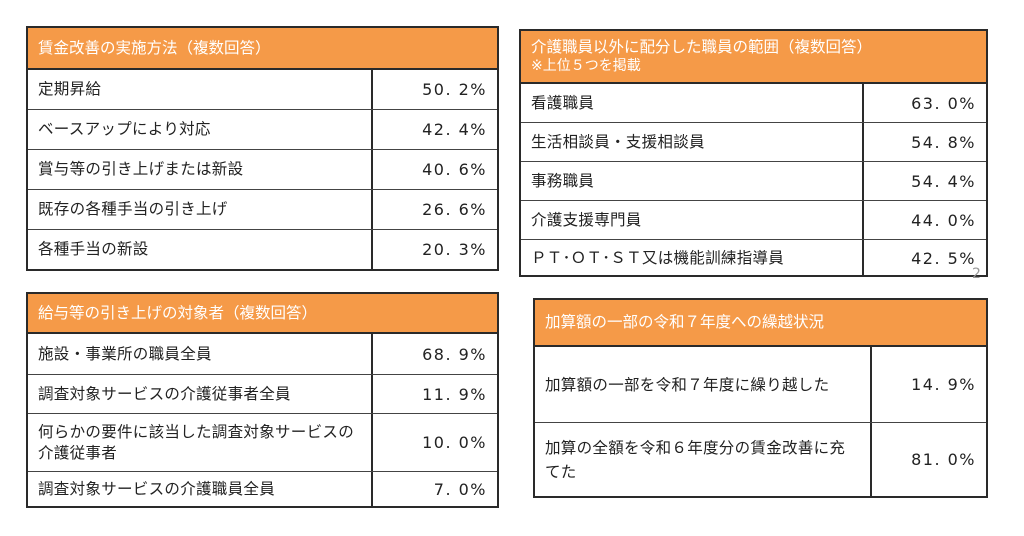 Image resolution: width=1024 pixels, height=536 pixels. Describe the element at coordinates (943, 459) in the screenshot. I see `row-value: 81. 0%` at that location.